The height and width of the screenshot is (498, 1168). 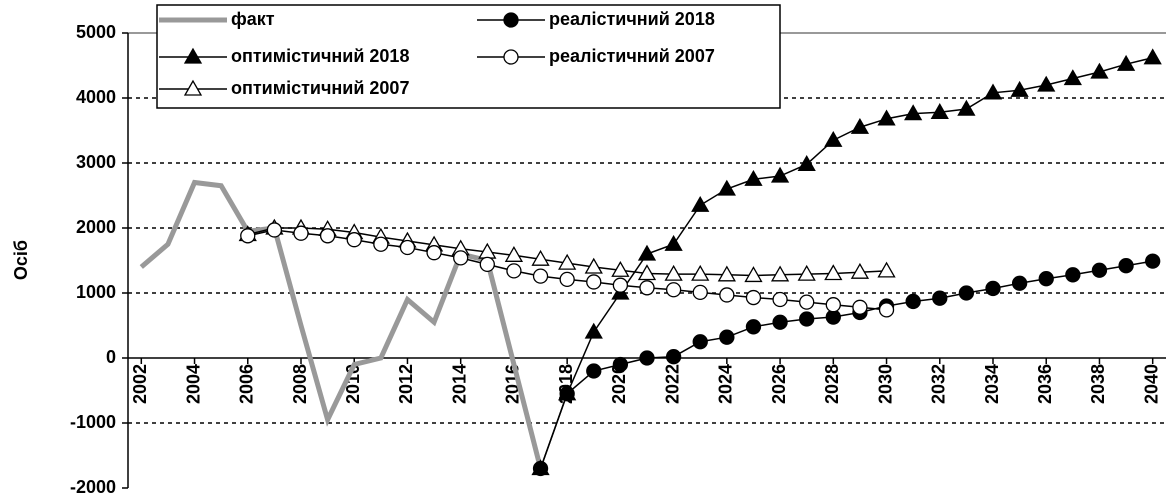 I want to click on x-tick-label: 2008, so click(x=300, y=384).